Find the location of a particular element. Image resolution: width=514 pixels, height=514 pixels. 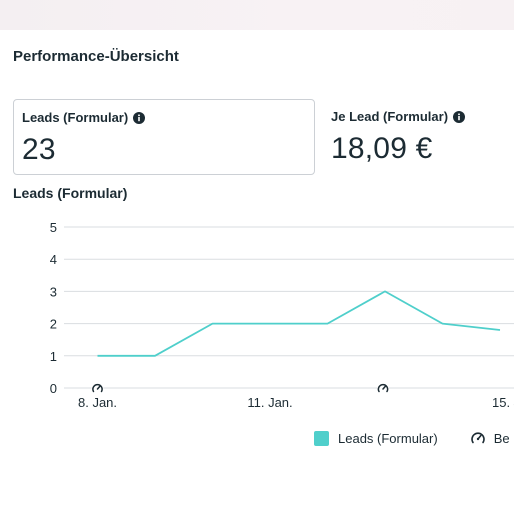

metric-value: 23 is located at coordinates (39, 149).